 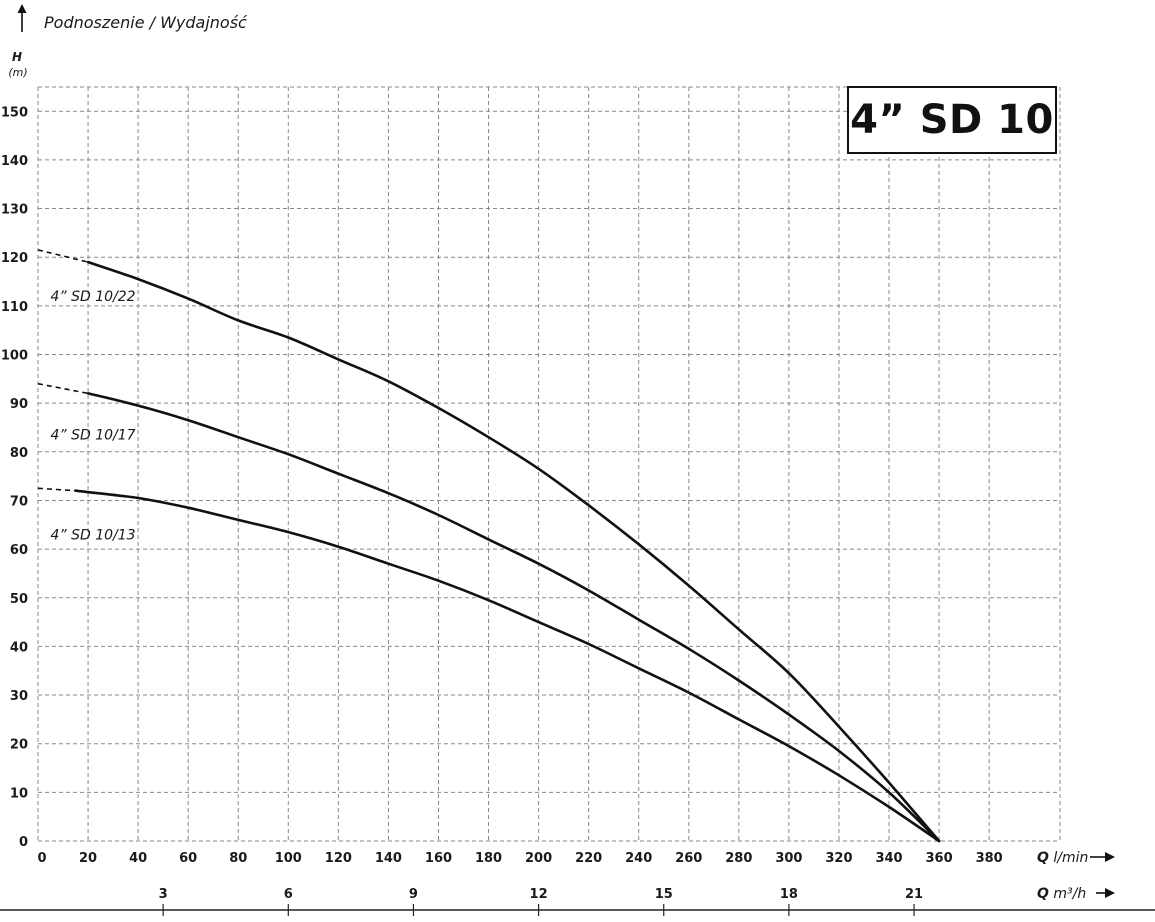 I want to click on x-tick-label: 160, so click(x=438, y=858).